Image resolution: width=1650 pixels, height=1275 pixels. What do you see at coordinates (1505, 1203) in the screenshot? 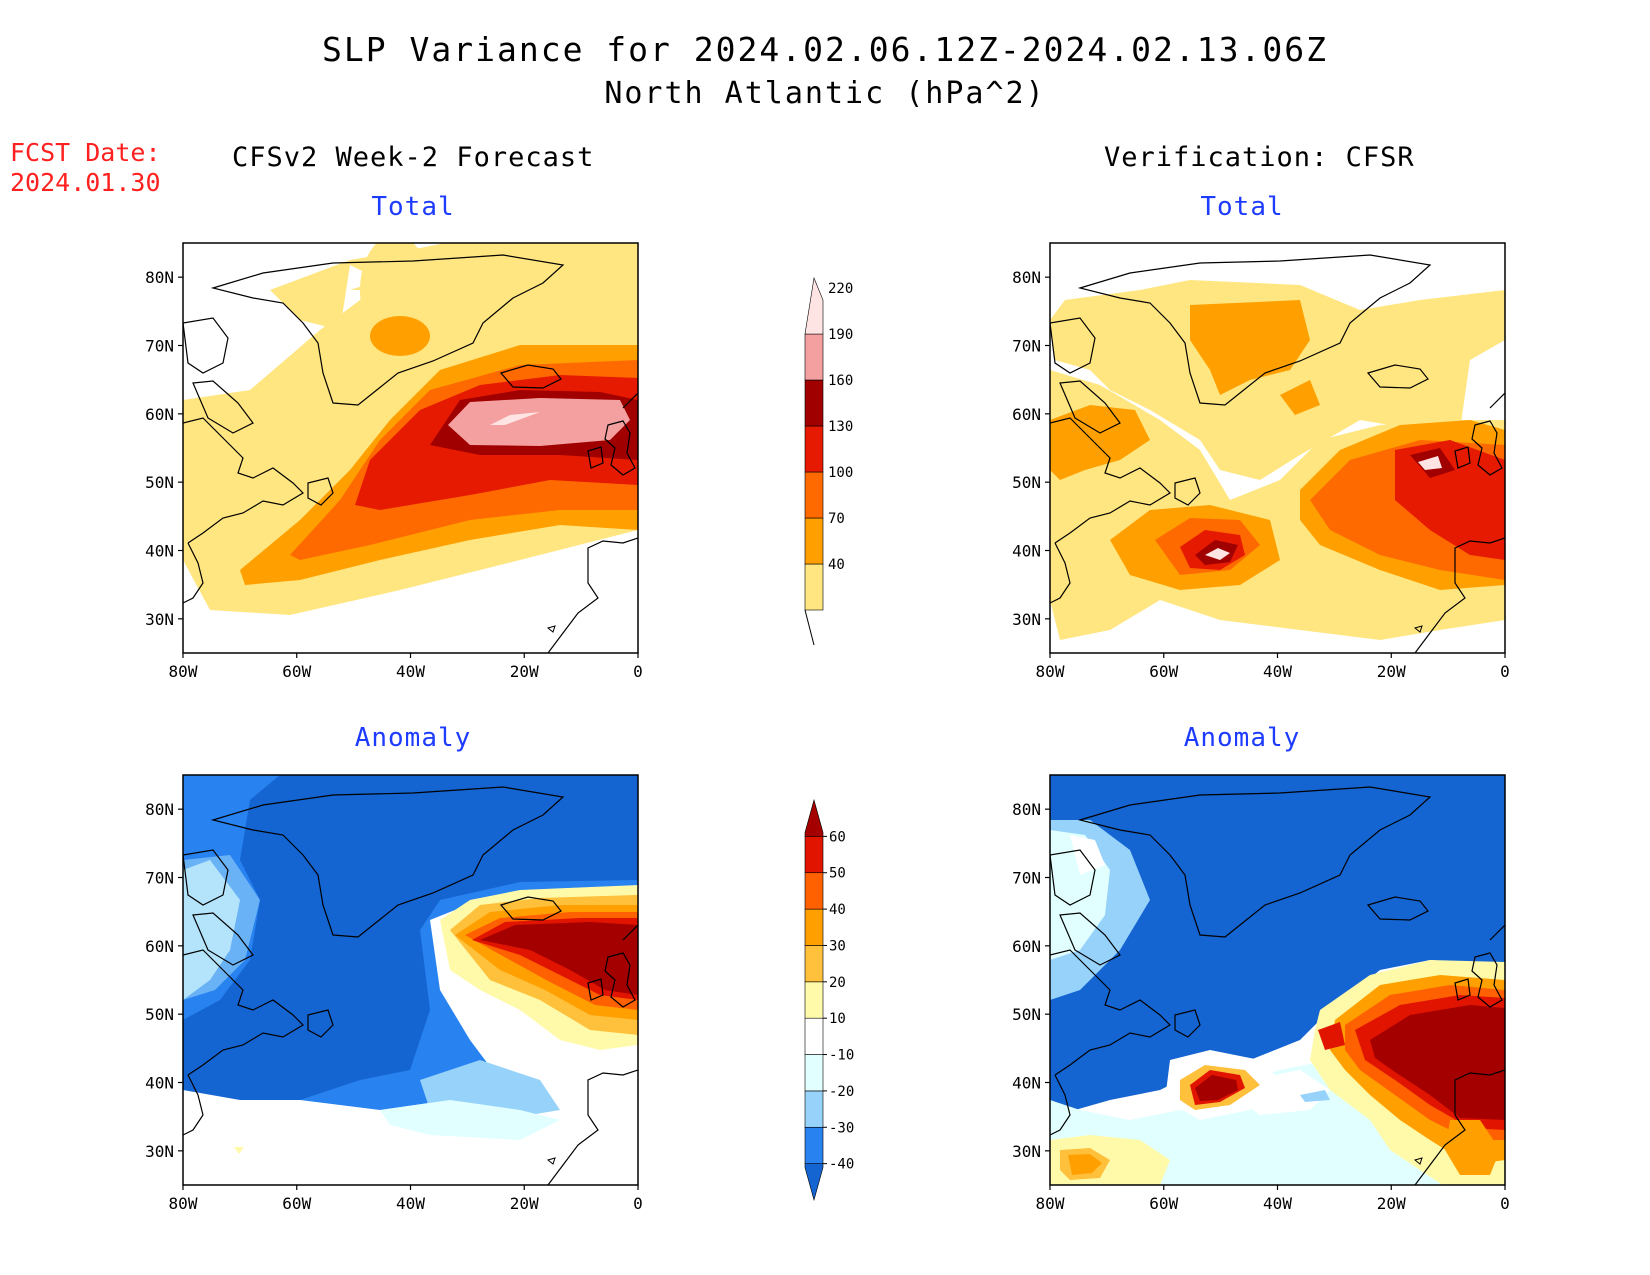
I see `verification-anomaly-lon-label: 0` at bounding box center [1505, 1203].